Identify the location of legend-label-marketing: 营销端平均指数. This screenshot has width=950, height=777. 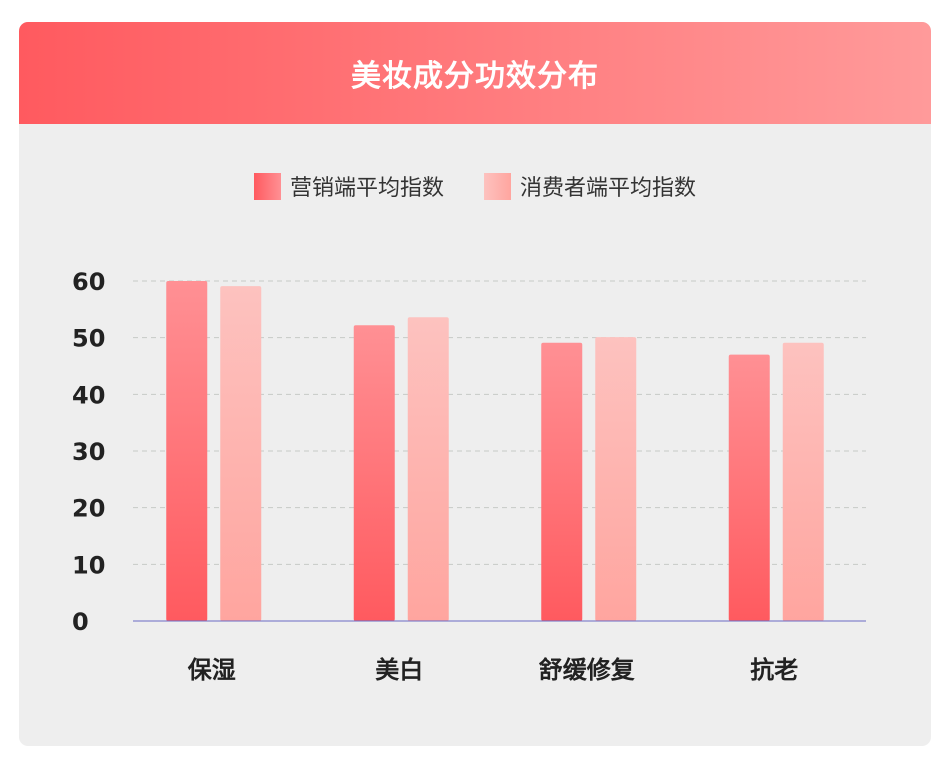
(366, 188).